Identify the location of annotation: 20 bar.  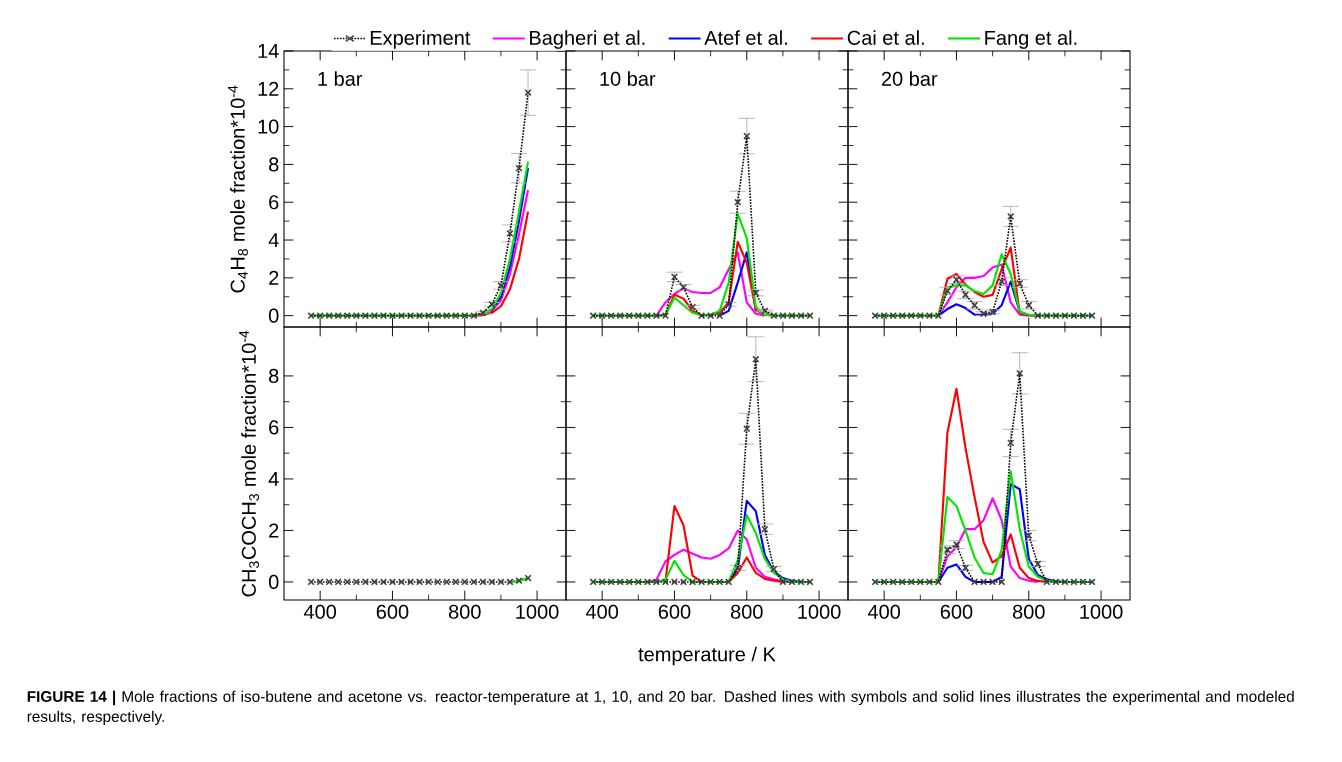
(909, 78).